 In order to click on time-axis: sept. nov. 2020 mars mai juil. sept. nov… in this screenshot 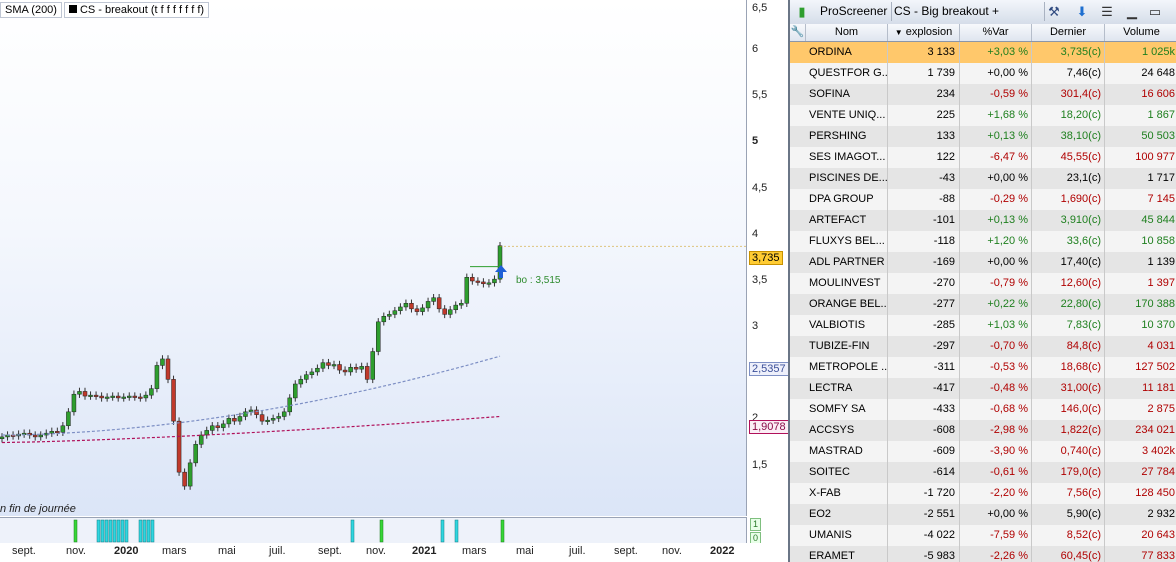, I will do `click(394, 552)`.